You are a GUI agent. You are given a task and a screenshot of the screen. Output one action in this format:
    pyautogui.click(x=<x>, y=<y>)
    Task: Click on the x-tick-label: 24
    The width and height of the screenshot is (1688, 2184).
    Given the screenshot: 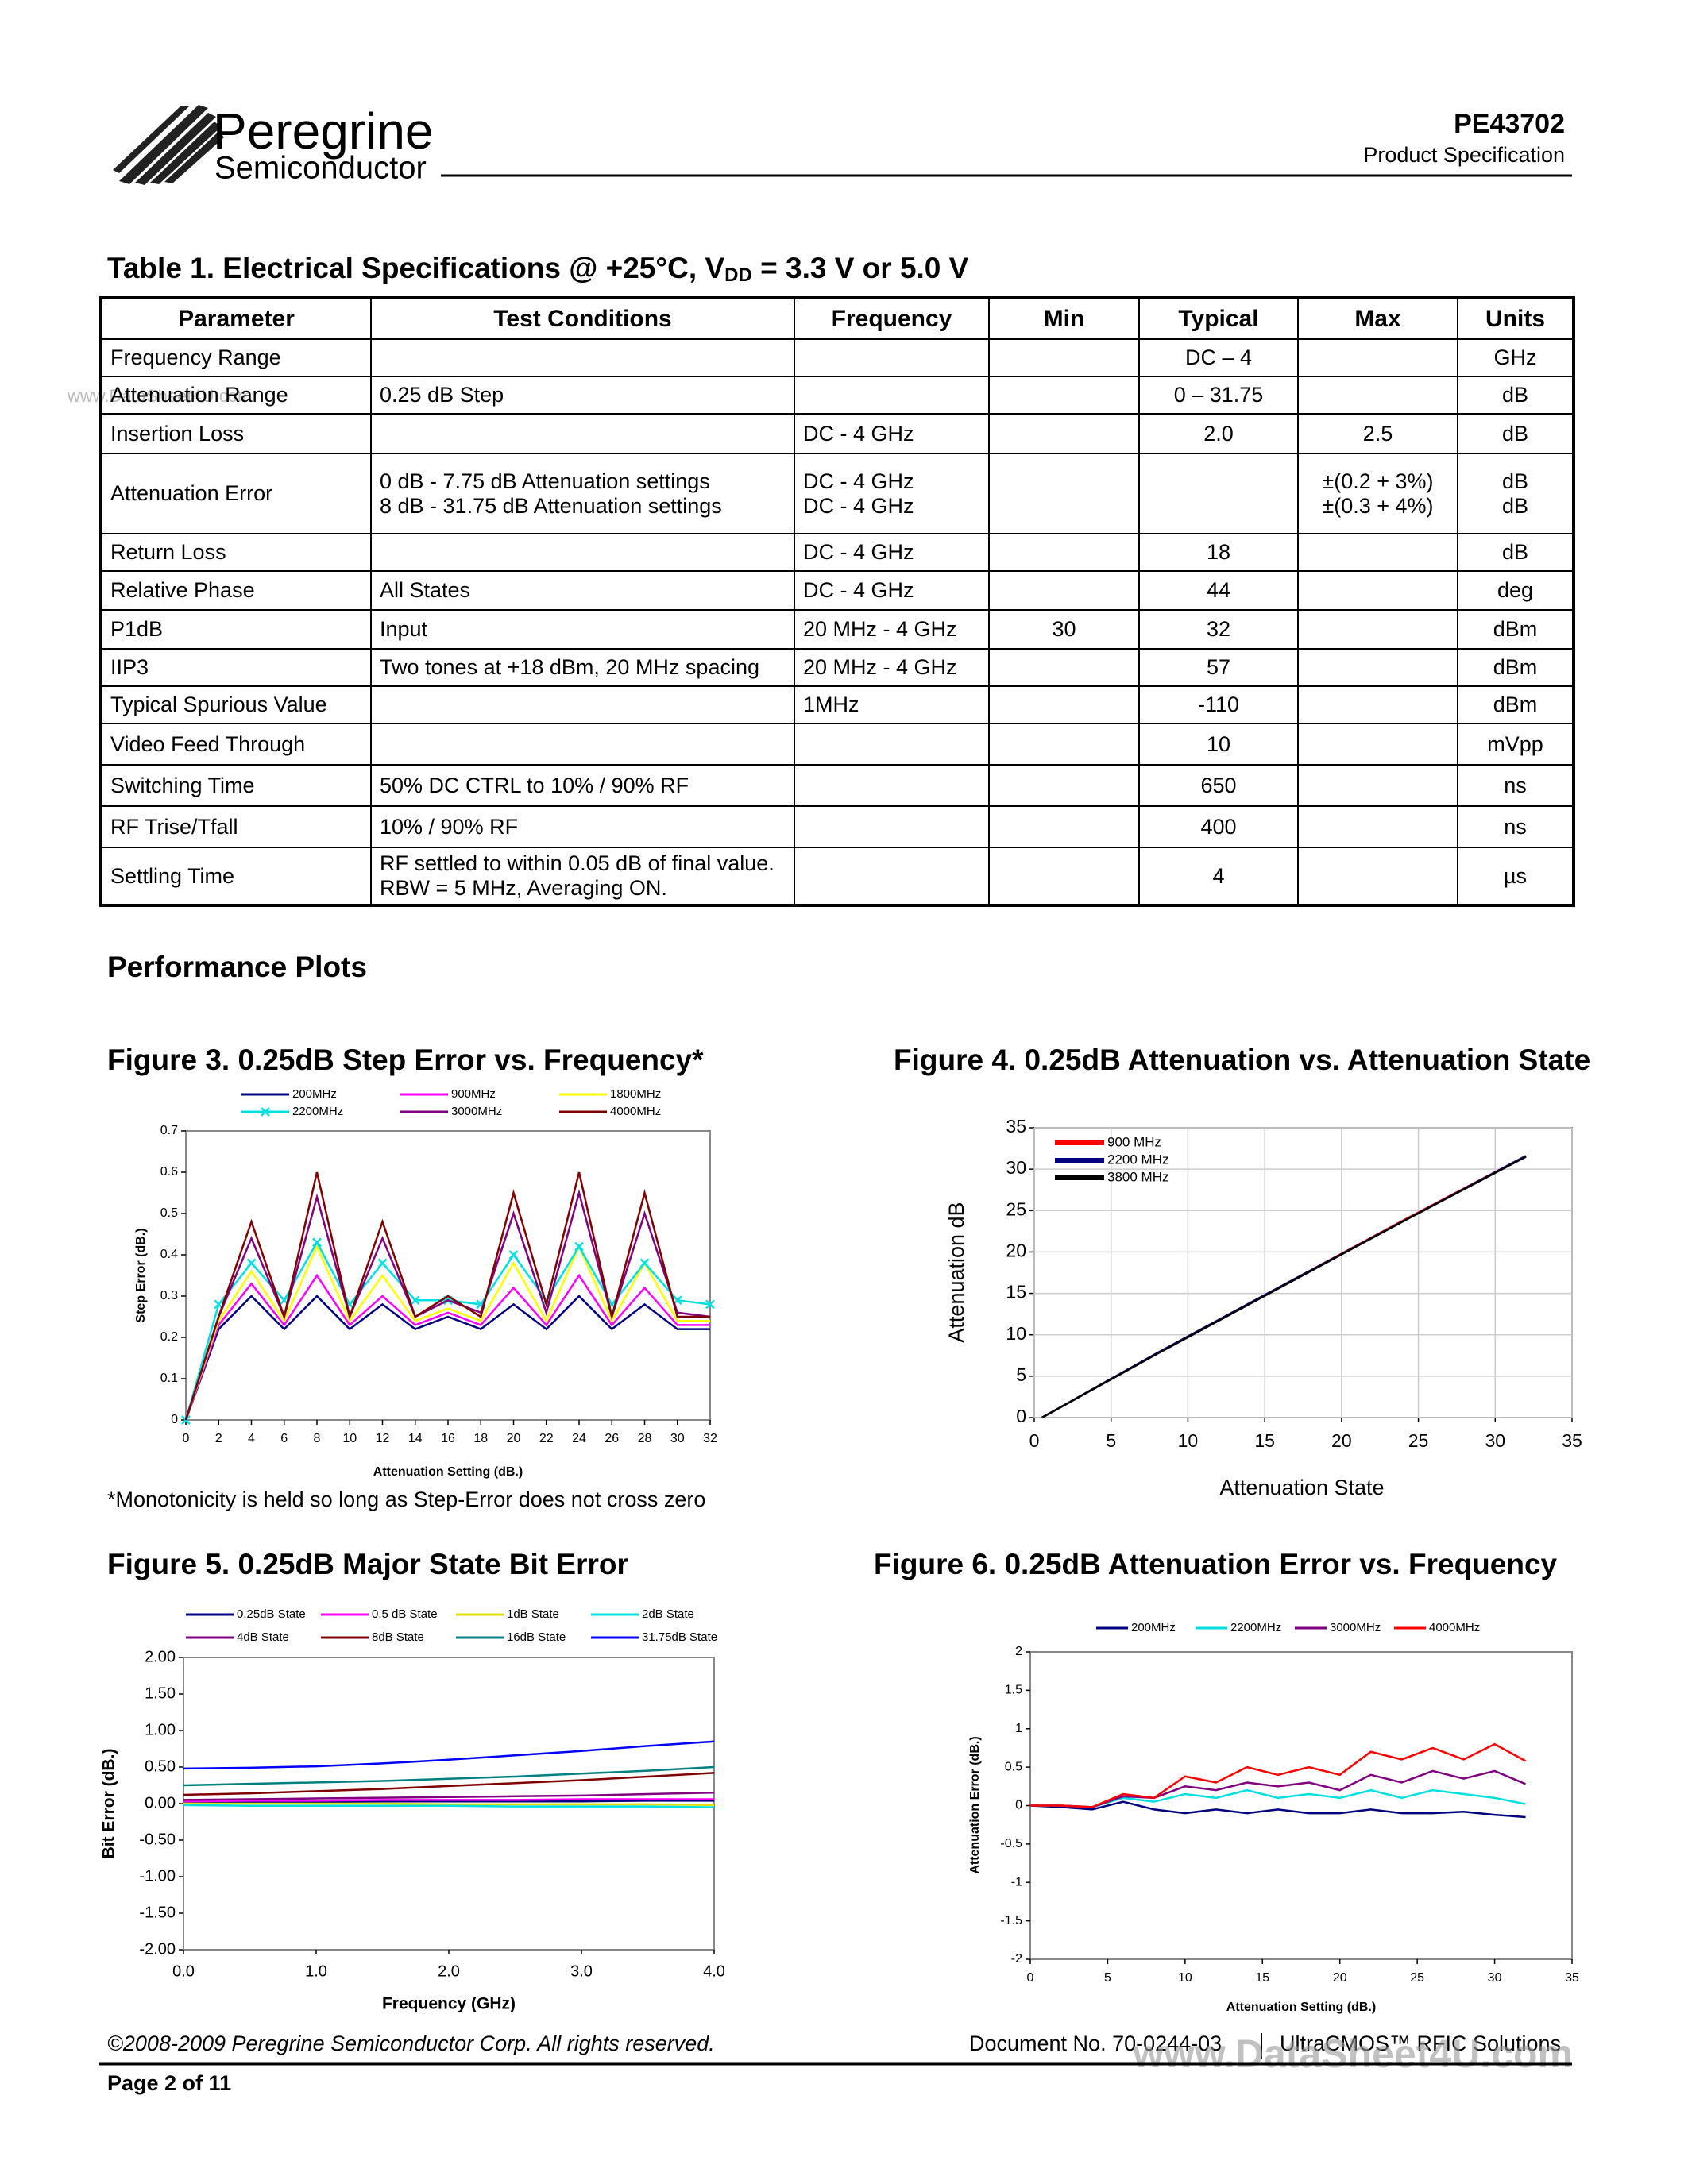 What is the action you would take?
    pyautogui.click(x=579, y=1438)
    